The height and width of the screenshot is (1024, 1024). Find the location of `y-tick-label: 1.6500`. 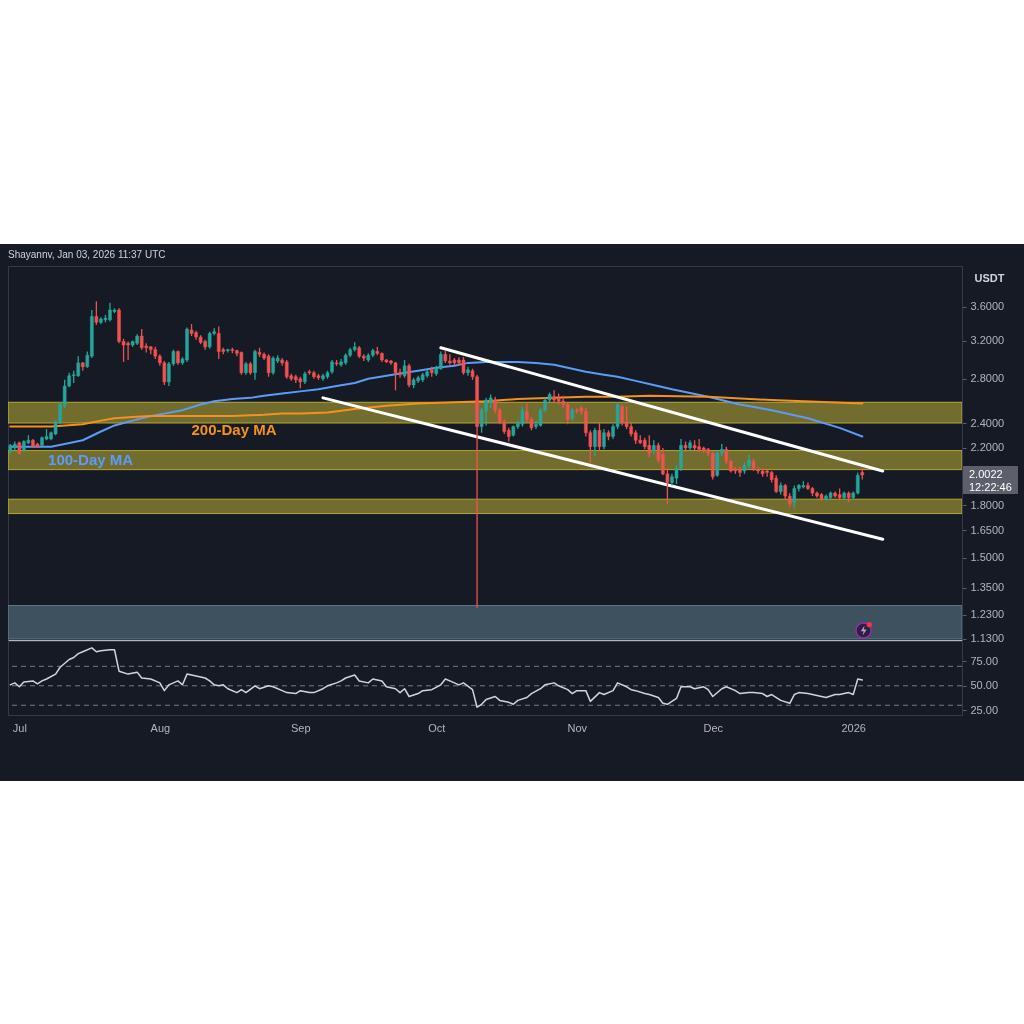

y-tick-label: 1.6500 is located at coordinates (987, 529).